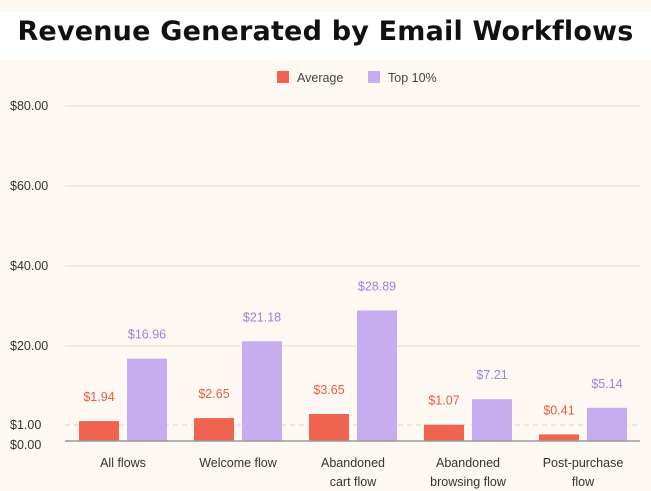  I want to click on data-label: $0.41, so click(558, 410).